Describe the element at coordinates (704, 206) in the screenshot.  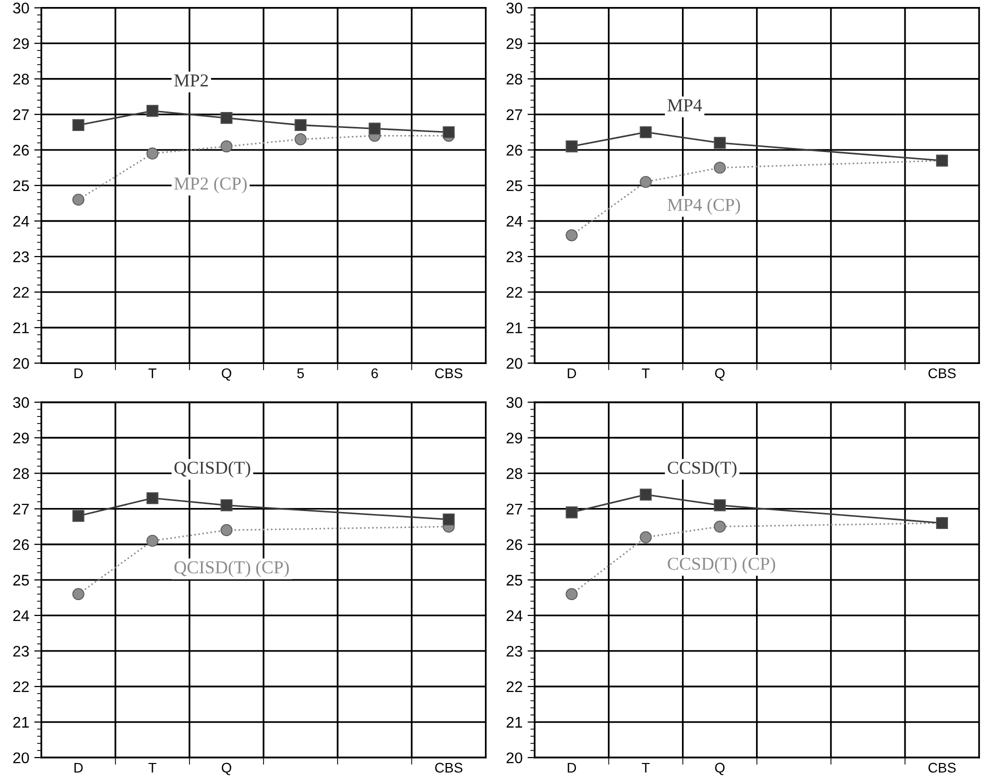
I see `series-label: MP4 (CP)` at that location.